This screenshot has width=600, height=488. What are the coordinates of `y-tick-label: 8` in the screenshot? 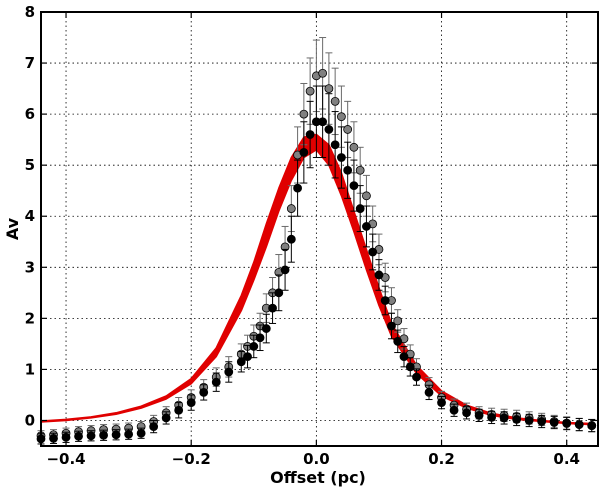 It's located at (30, 12).